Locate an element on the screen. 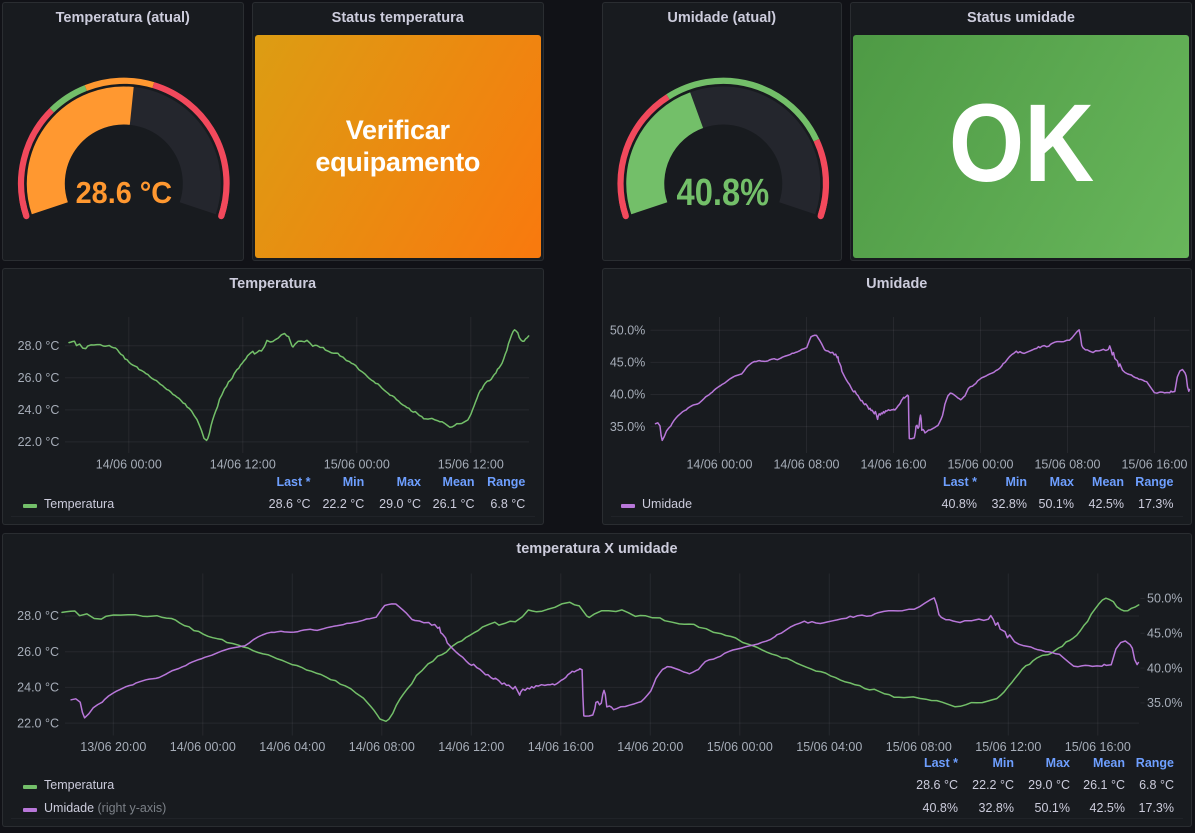  svg-text: 13/06 20:00 is located at coordinates (113, 747).